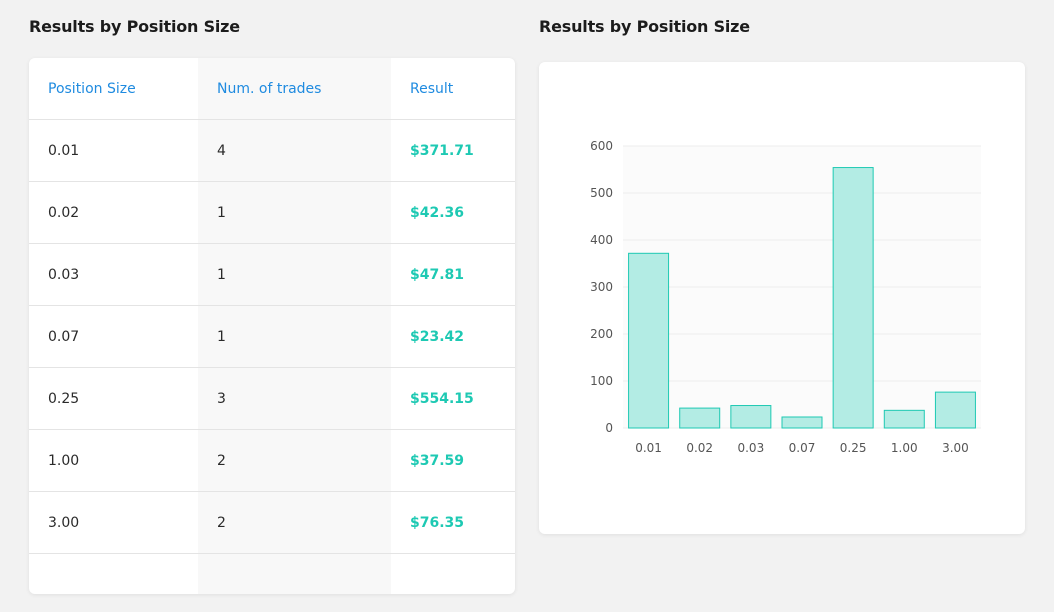 The image size is (1054, 612). I want to click on table-section-title: Results by Position Size, so click(134, 26).